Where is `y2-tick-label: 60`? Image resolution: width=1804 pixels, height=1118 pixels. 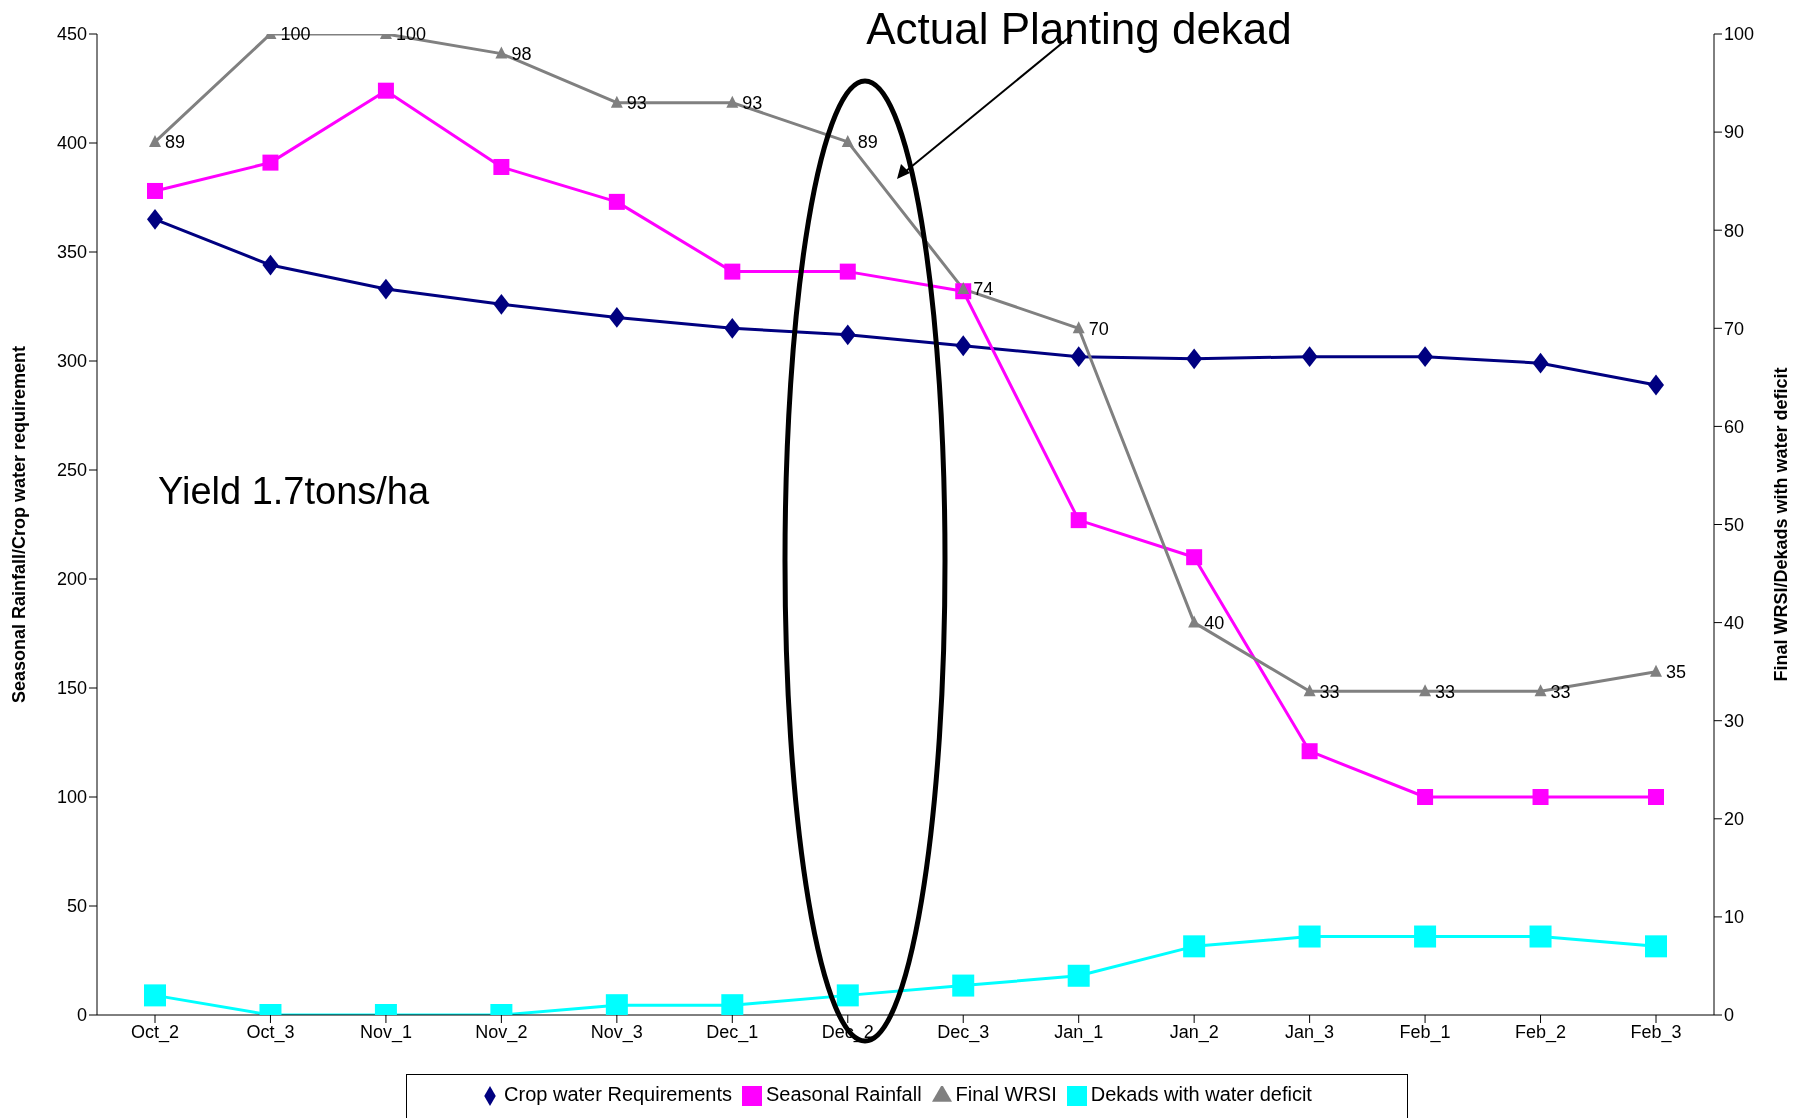 y2-tick-label: 60 is located at coordinates (1734, 426).